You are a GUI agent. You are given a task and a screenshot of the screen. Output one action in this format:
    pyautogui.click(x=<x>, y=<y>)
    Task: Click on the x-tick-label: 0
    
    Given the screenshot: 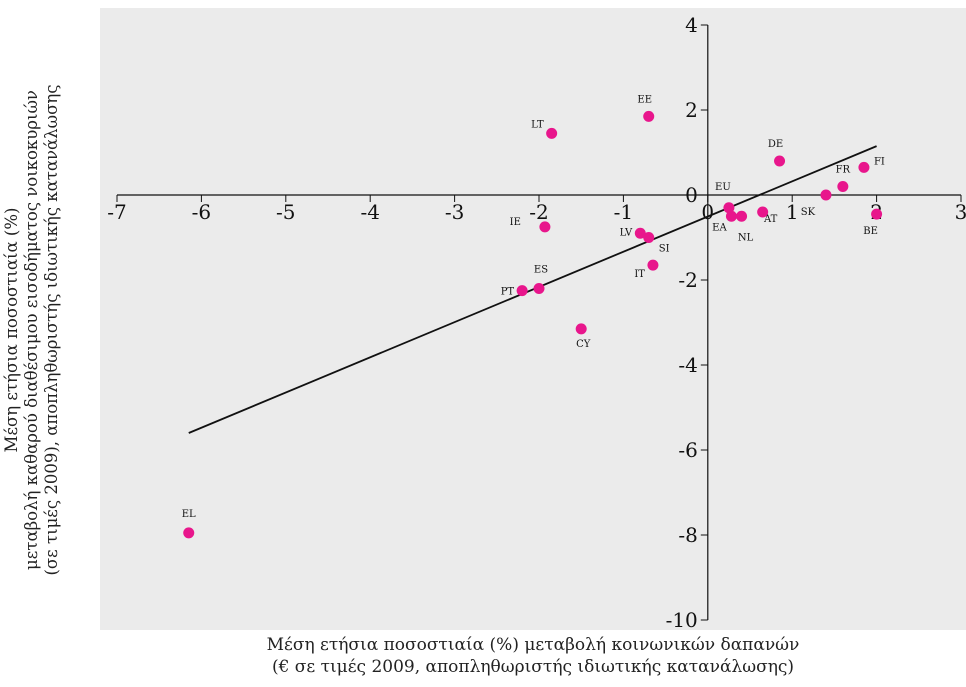 What is the action you would take?
    pyautogui.click(x=707, y=212)
    